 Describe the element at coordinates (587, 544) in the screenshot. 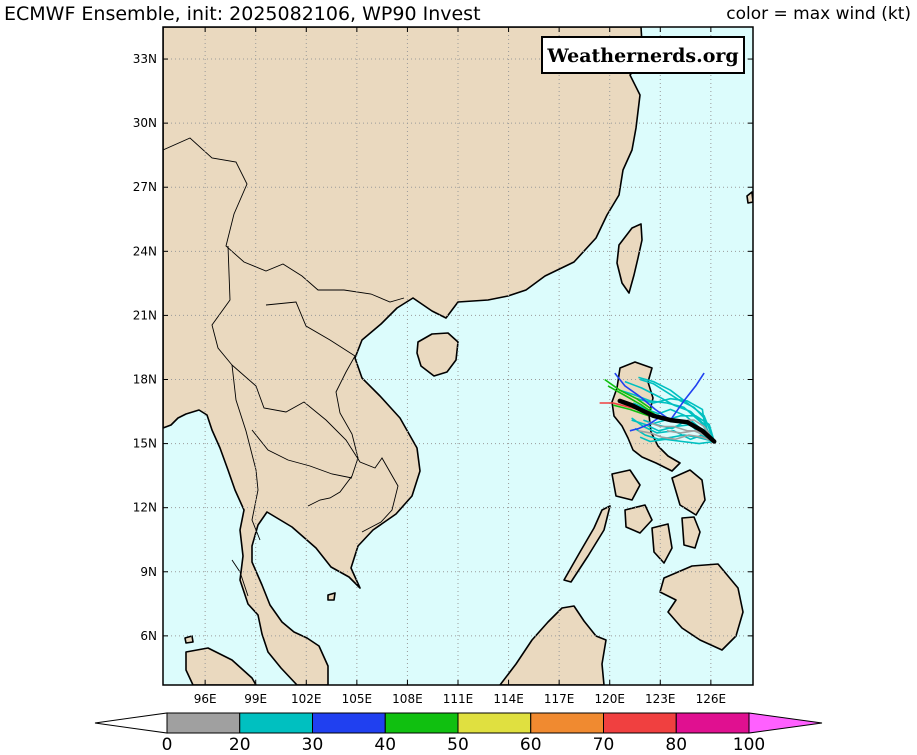

I see `palawan-island` at that location.